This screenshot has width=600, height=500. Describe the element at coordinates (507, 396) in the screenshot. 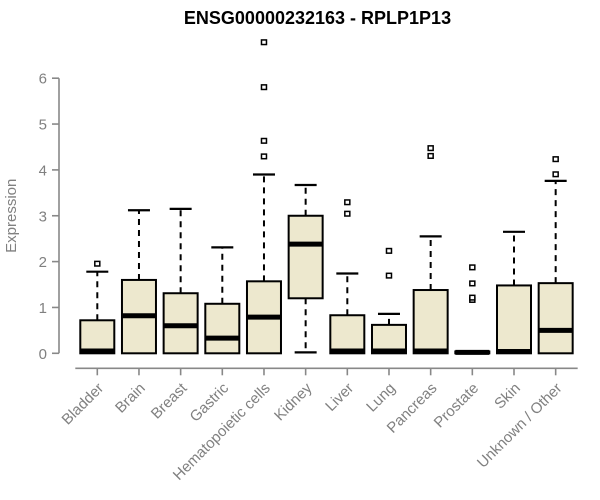

I see `x-tick-label-skin: Skin` at that location.